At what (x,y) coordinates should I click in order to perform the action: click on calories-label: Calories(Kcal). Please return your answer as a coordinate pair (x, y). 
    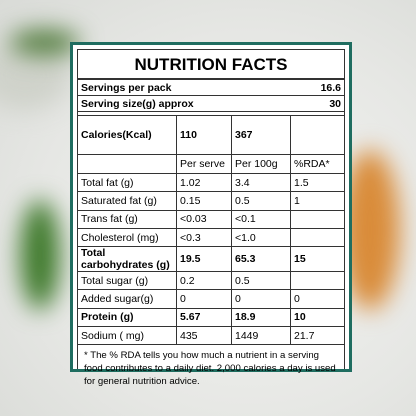
    Looking at the image, I should click on (127, 135).